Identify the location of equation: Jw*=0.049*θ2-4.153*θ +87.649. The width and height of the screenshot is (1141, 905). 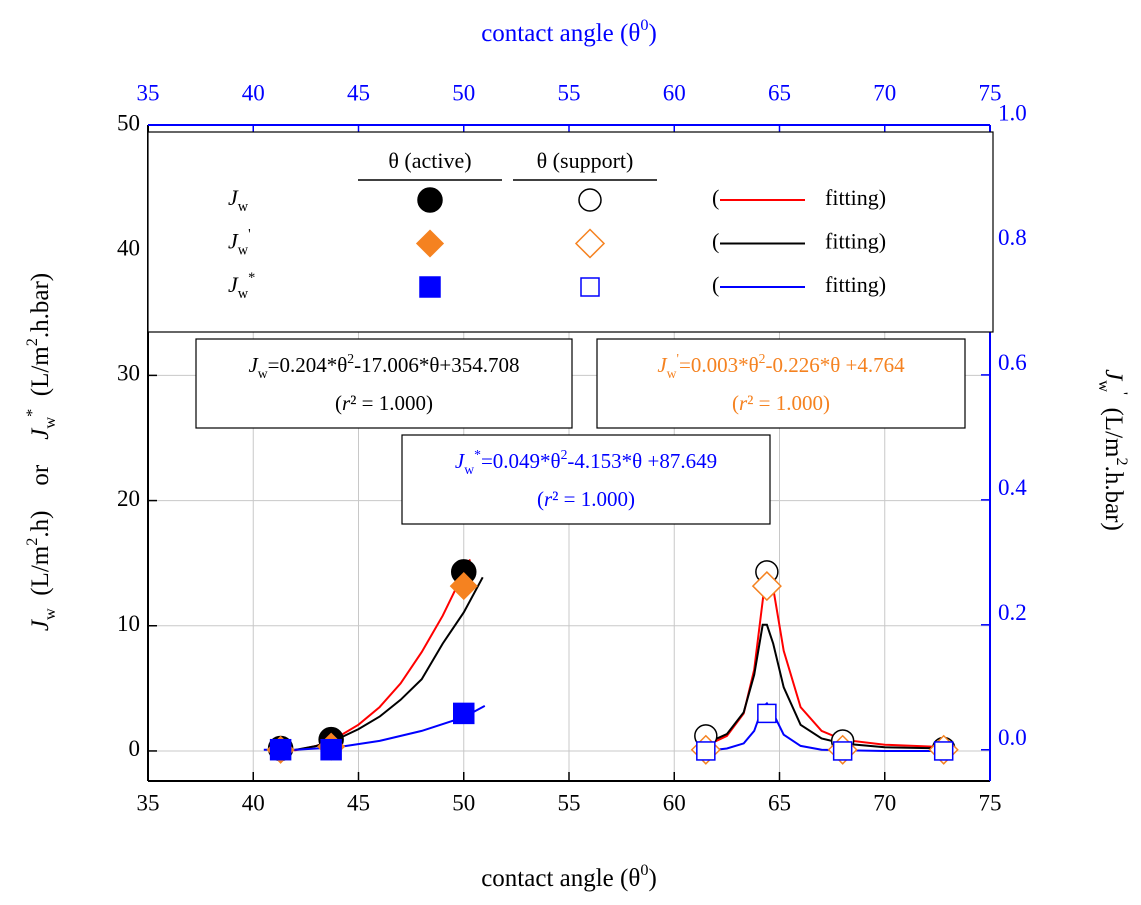
(586, 462).